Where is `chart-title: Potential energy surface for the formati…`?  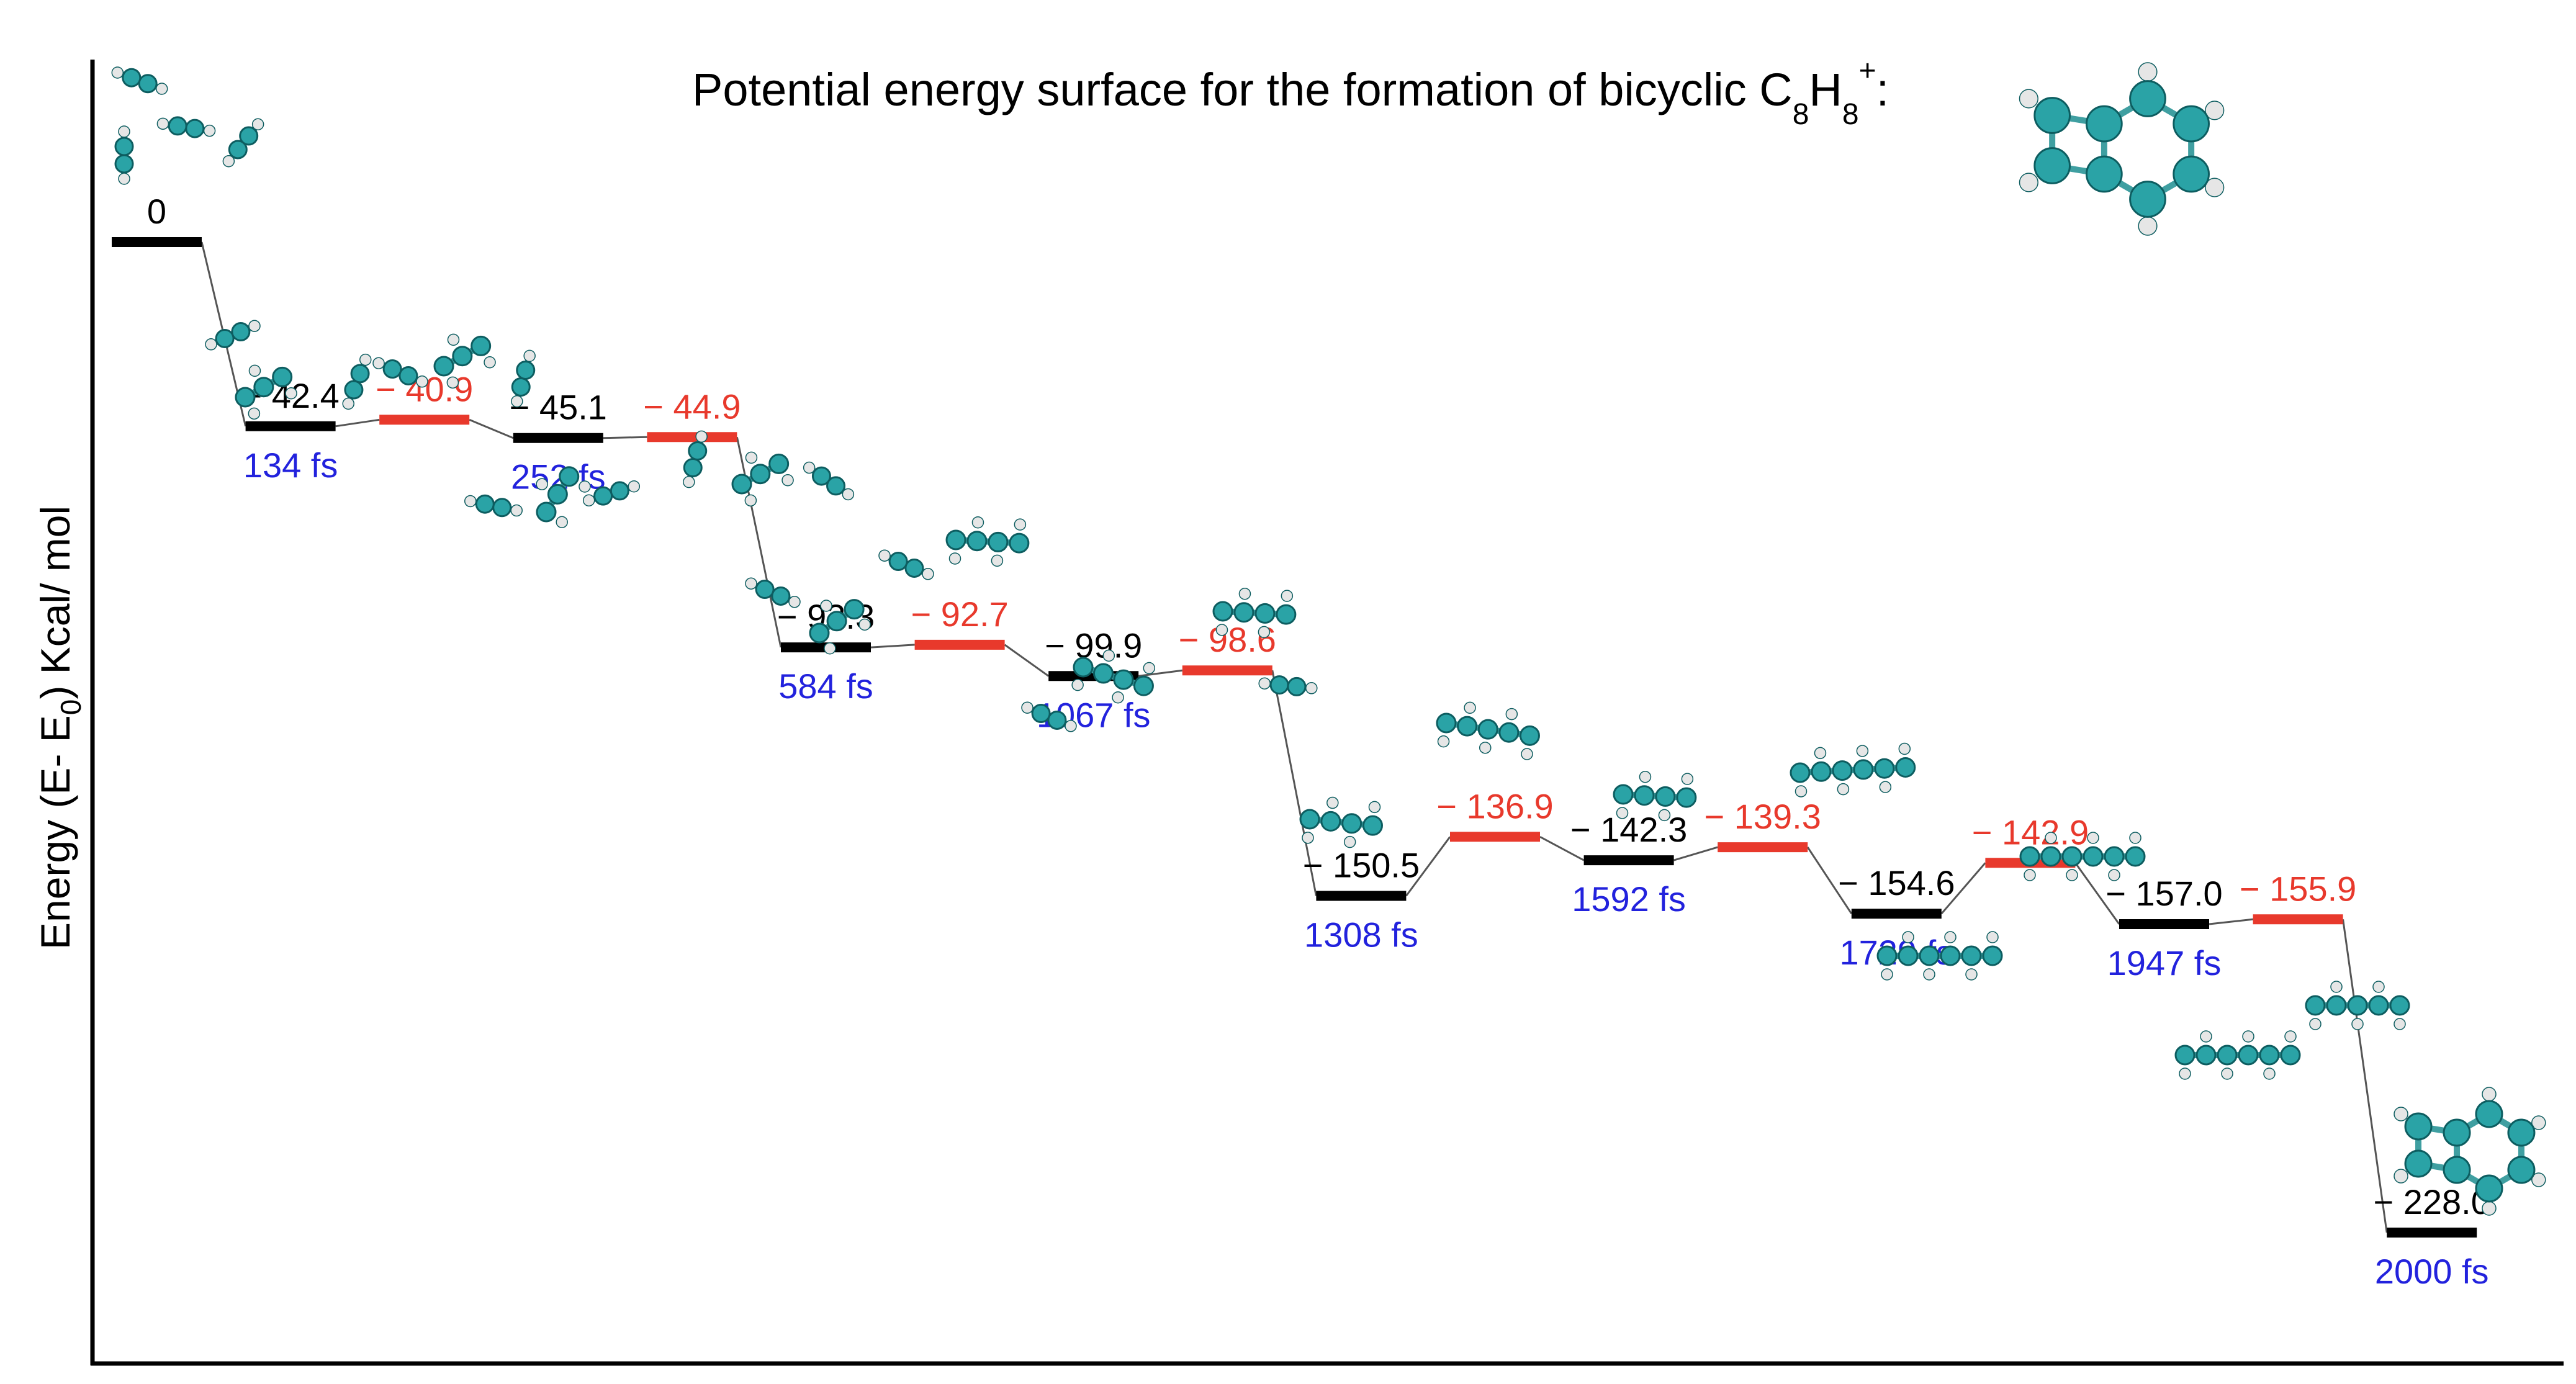
chart-title: Potential energy surface for the formati… is located at coordinates (1290, 93).